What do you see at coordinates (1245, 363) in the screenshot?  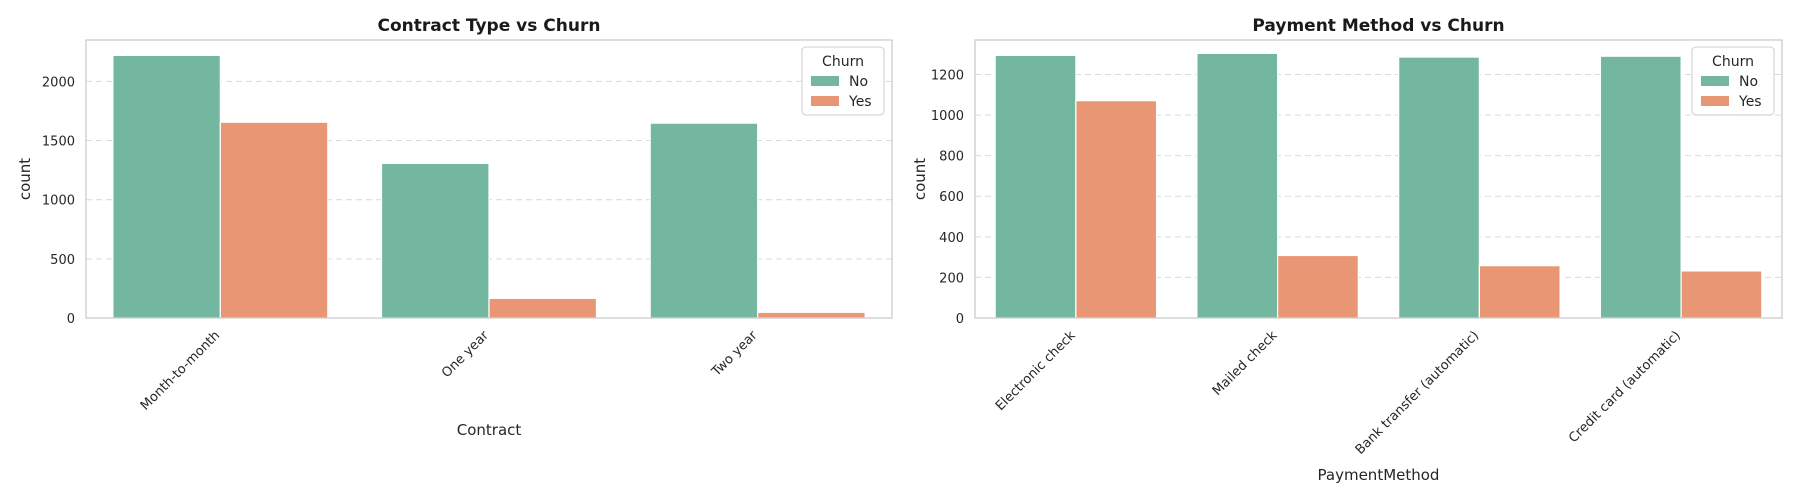 I see `x-tick-label: Mailed check` at bounding box center [1245, 363].